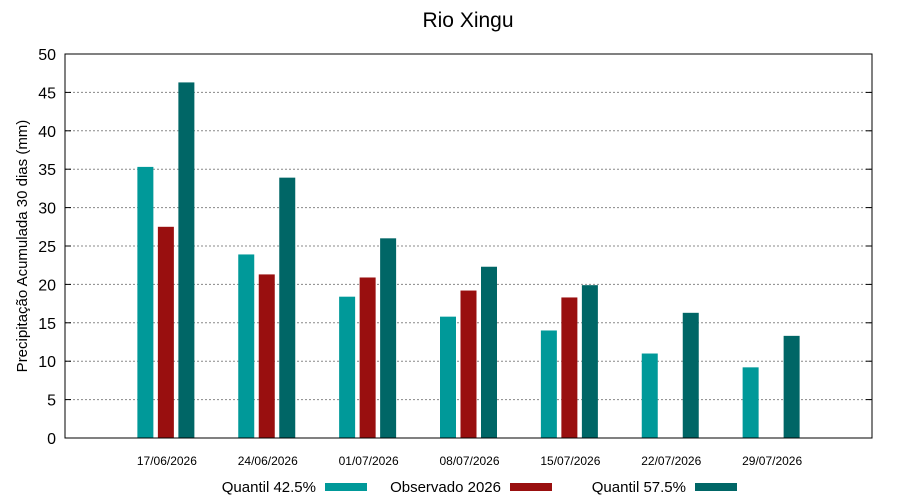 The height and width of the screenshot is (500, 900). I want to click on x-tick-label: 15/07/2026, so click(570, 461).